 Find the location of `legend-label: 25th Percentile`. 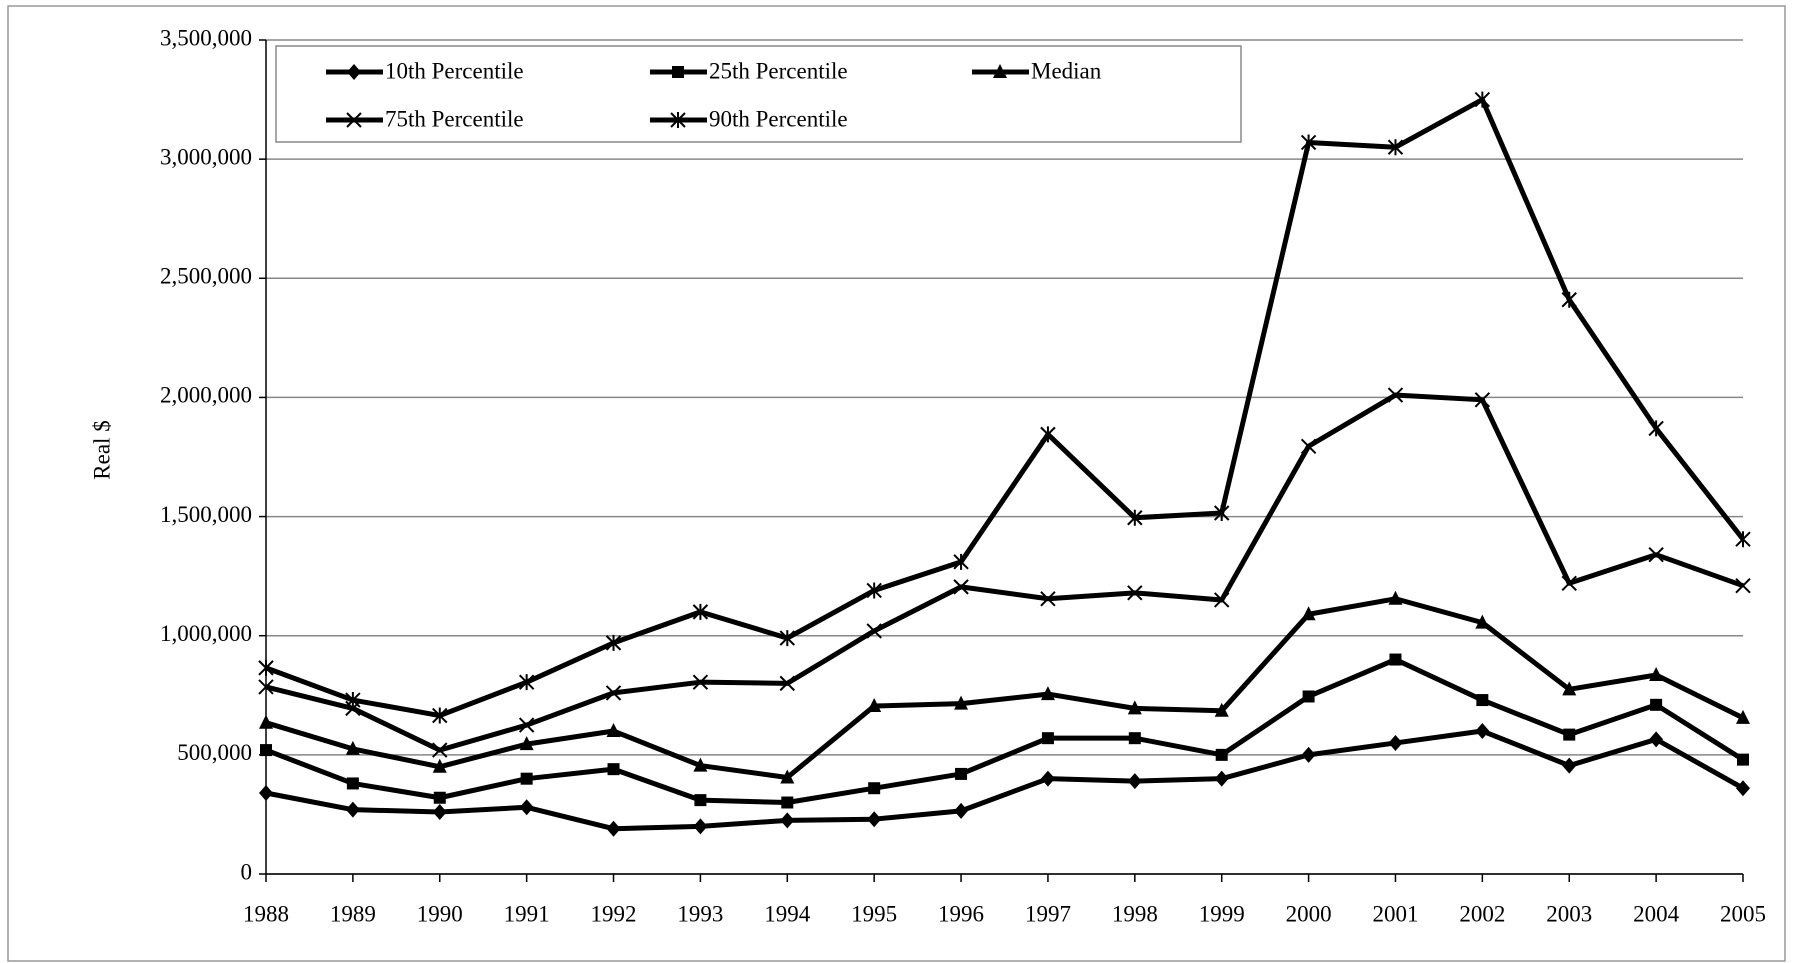

legend-label: 25th Percentile is located at coordinates (778, 70).